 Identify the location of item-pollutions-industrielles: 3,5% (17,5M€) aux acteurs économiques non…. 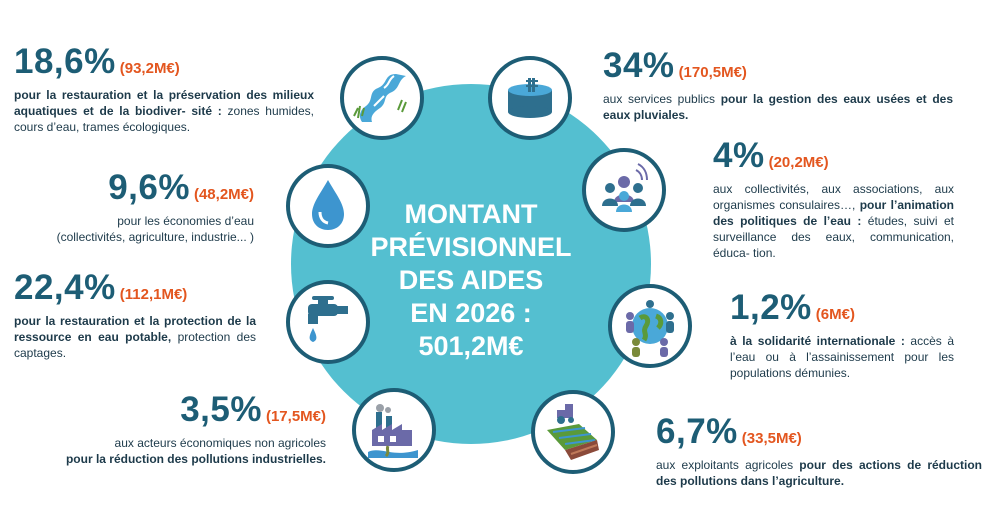
(193, 429).